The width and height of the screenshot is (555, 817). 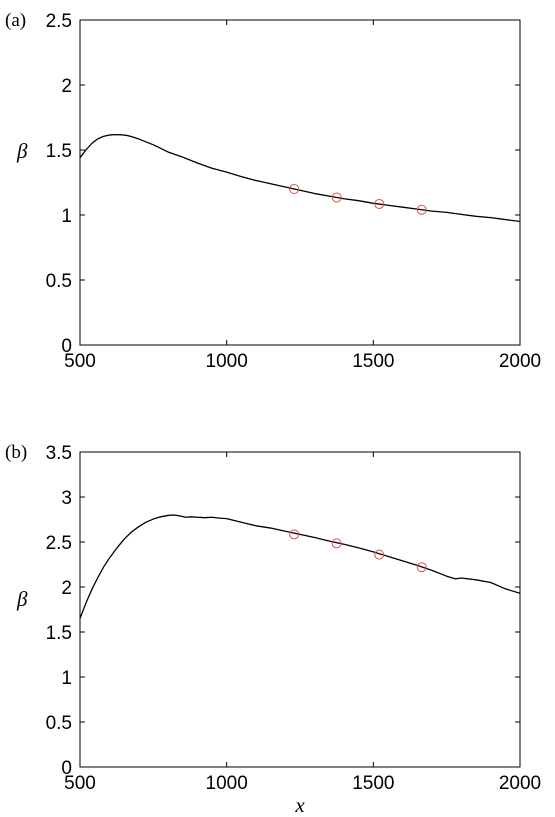 What do you see at coordinates (16, 452) in the screenshot?
I see `panel-label: (b)` at bounding box center [16, 452].